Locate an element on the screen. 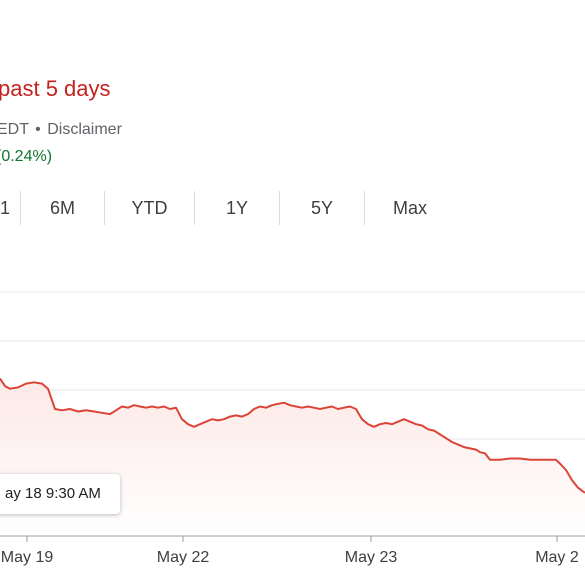  x-tick-label: May 2 is located at coordinates (557, 557).